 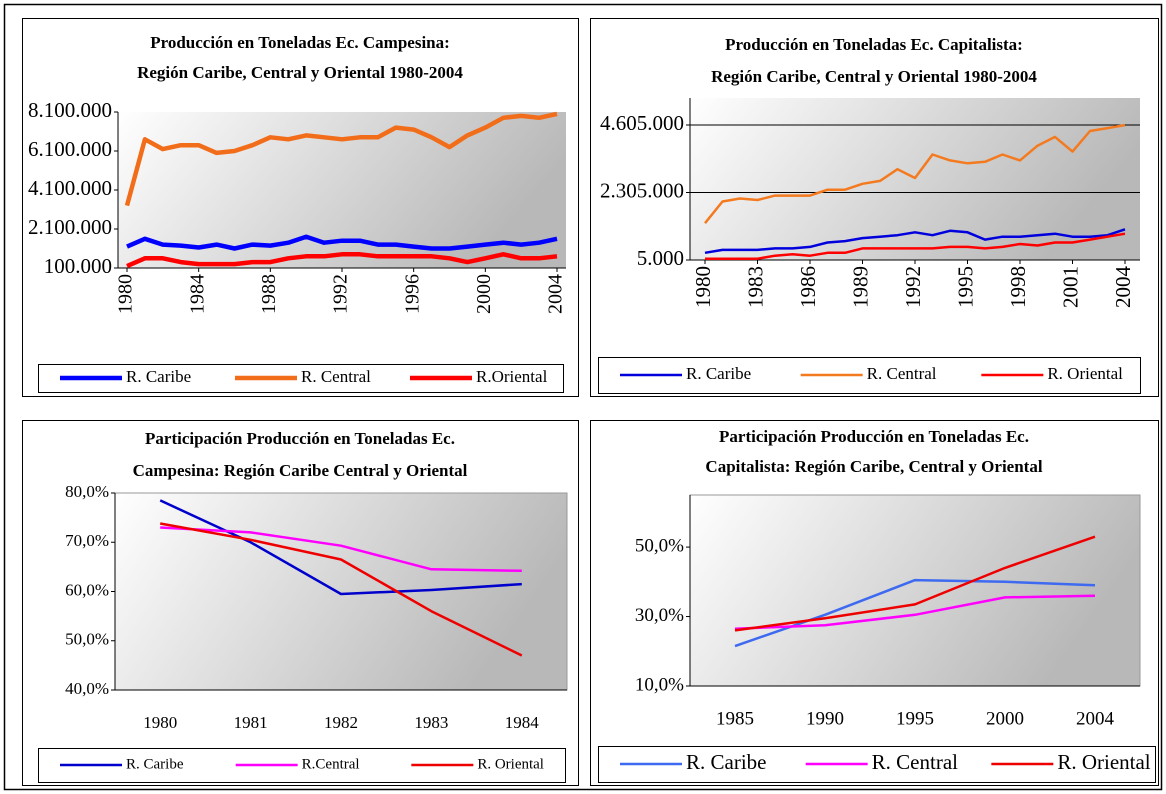 I want to click on y-tick-label: 2.100.000, so click(x=70, y=227).